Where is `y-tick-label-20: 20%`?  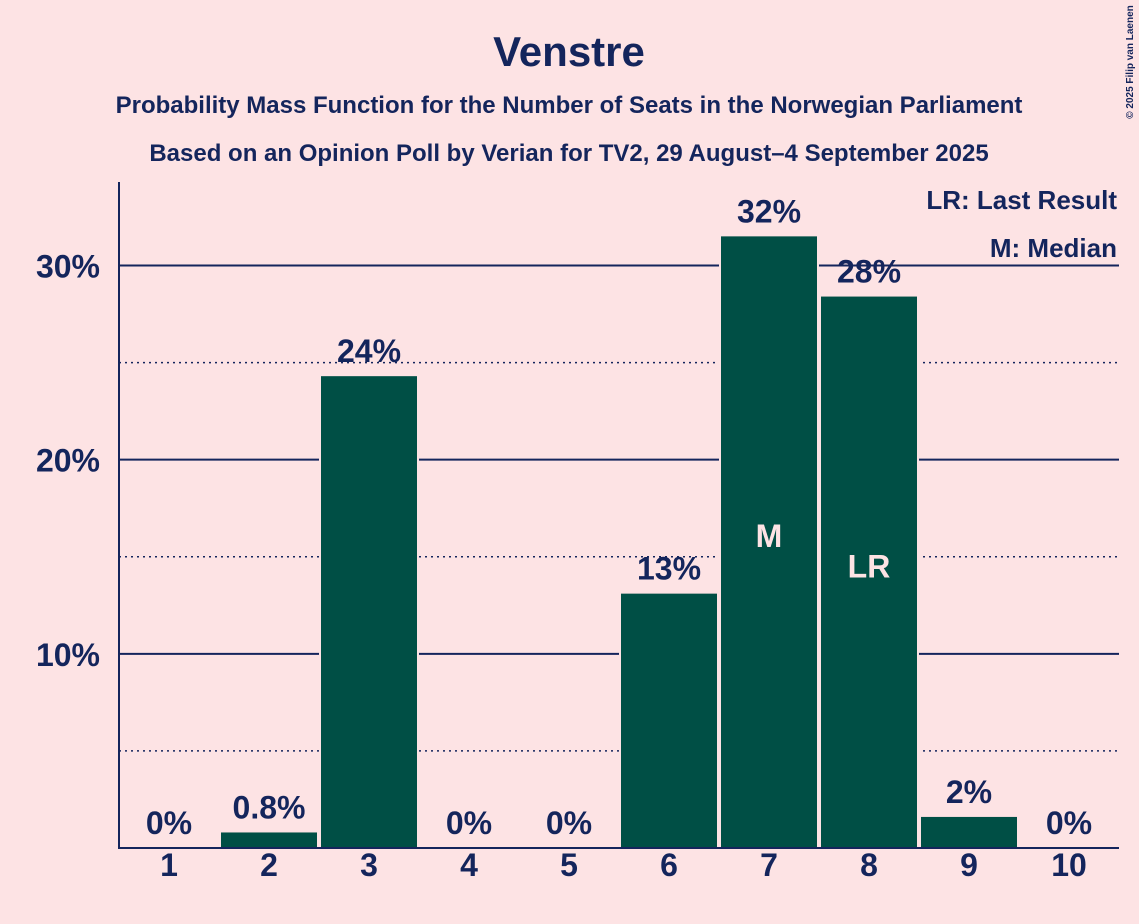
y-tick-label-20: 20% is located at coordinates (68, 461).